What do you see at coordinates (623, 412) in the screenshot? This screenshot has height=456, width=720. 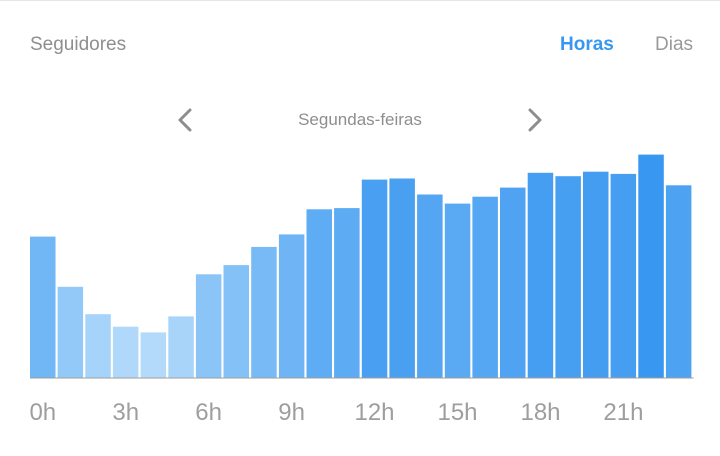 I see `x-tick-label: 21h` at bounding box center [623, 412].